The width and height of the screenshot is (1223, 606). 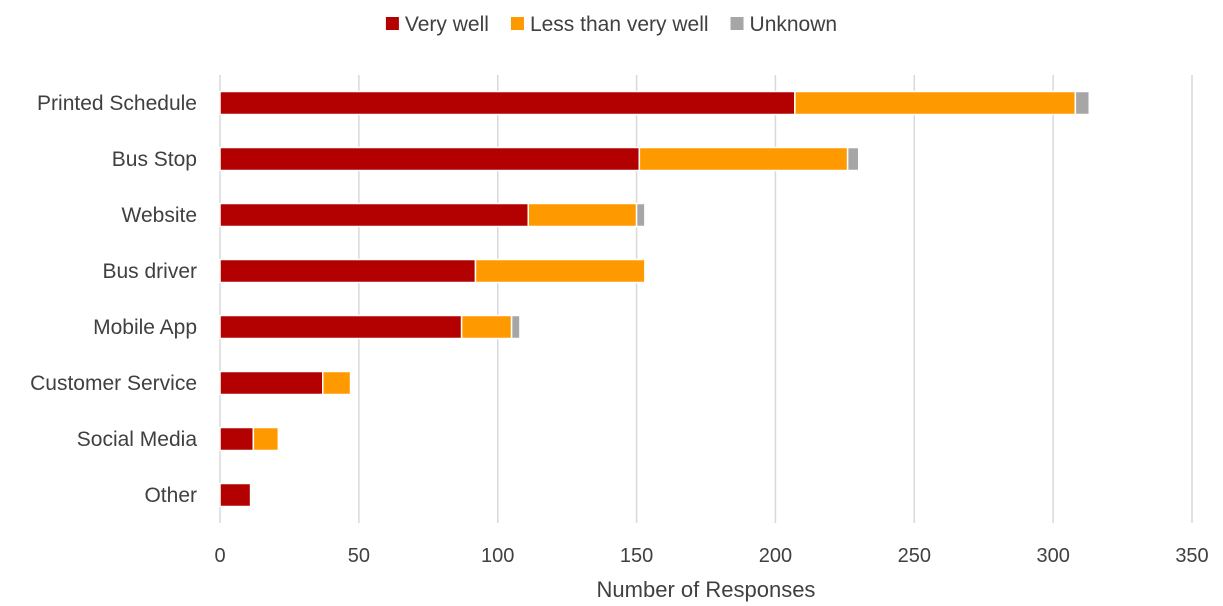 I want to click on x-tick-label: 250, so click(x=914, y=556).